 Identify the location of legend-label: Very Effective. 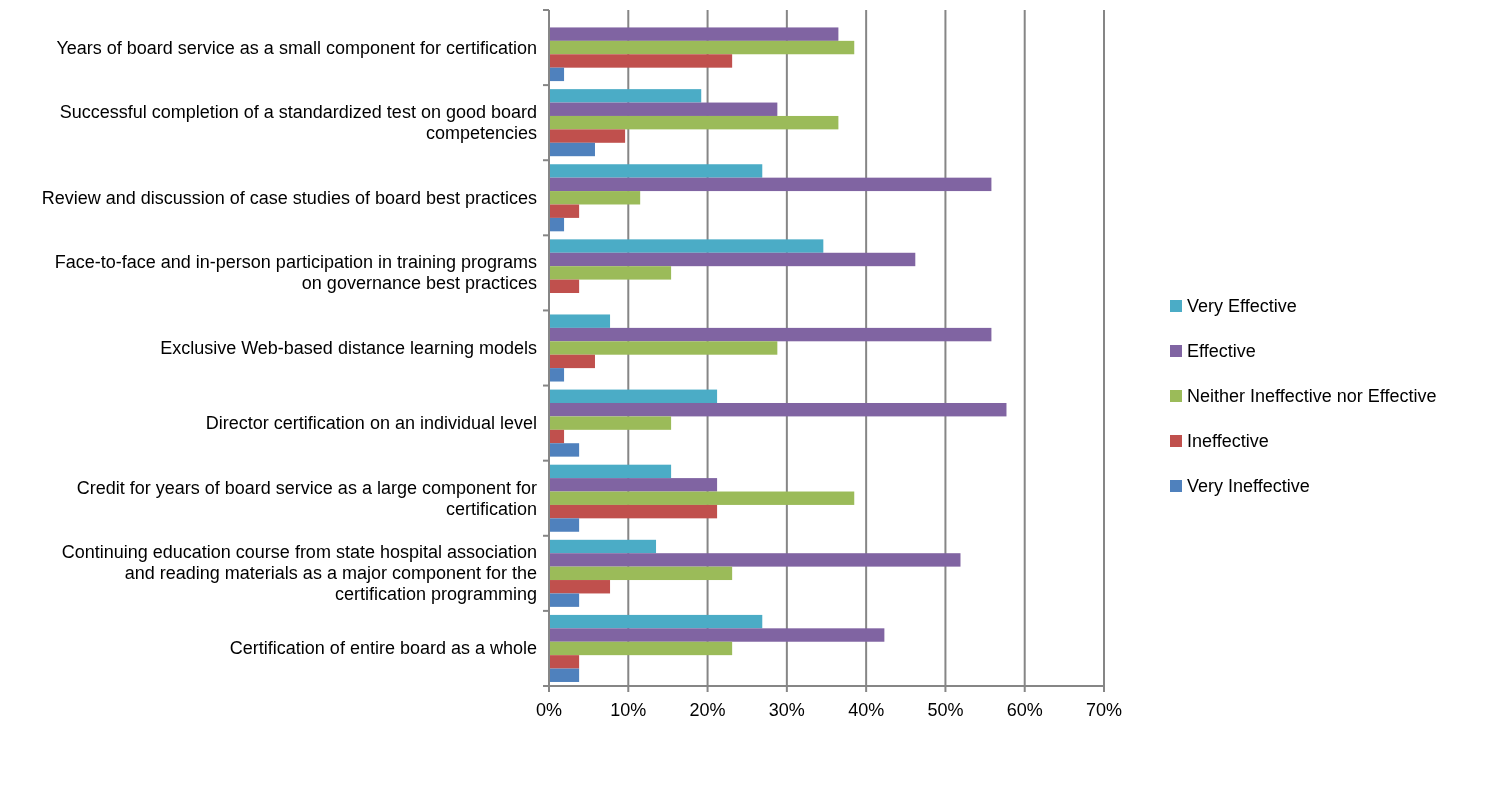
(1242, 306).